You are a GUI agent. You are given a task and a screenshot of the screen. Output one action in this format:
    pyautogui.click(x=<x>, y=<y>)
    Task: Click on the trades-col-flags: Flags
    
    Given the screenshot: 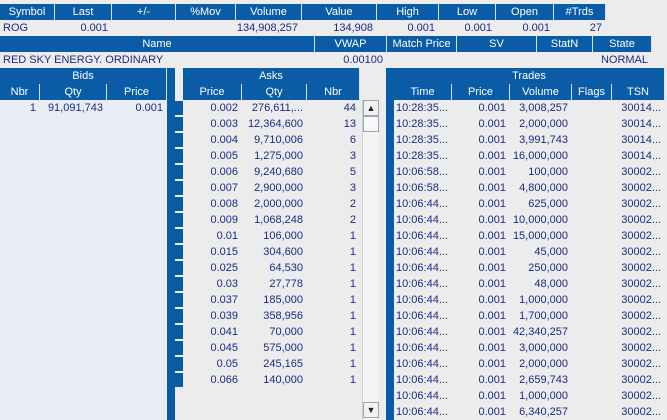 What is the action you would take?
    pyautogui.click(x=592, y=92)
    